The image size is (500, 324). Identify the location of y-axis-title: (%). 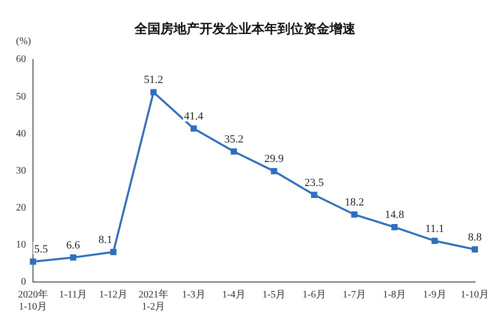
(23, 41).